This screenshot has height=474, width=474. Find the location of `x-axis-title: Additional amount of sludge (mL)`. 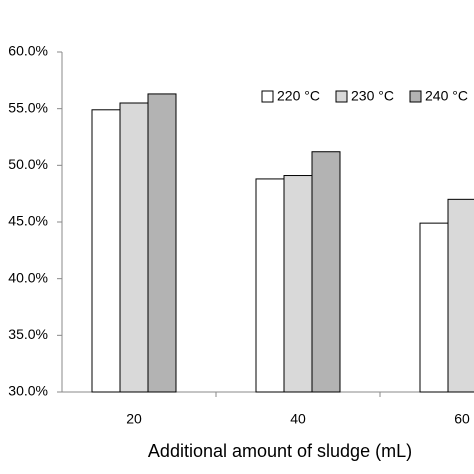

x-axis-title: Additional amount of sludge (mL) is located at coordinates (280, 451).